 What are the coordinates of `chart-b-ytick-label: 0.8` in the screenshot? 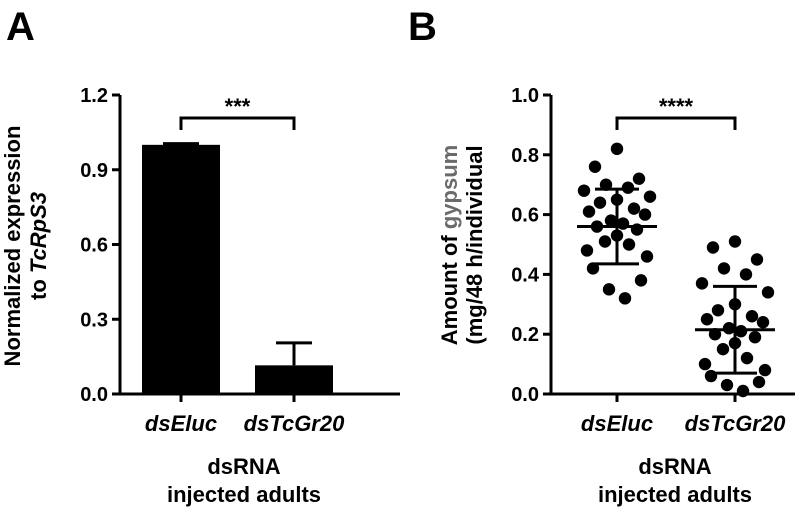 It's located at (525, 156).